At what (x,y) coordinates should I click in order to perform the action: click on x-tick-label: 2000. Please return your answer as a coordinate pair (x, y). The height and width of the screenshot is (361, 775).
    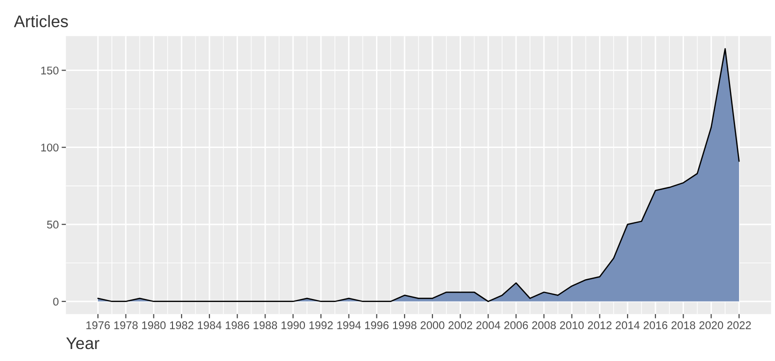
    Looking at the image, I should click on (432, 325).